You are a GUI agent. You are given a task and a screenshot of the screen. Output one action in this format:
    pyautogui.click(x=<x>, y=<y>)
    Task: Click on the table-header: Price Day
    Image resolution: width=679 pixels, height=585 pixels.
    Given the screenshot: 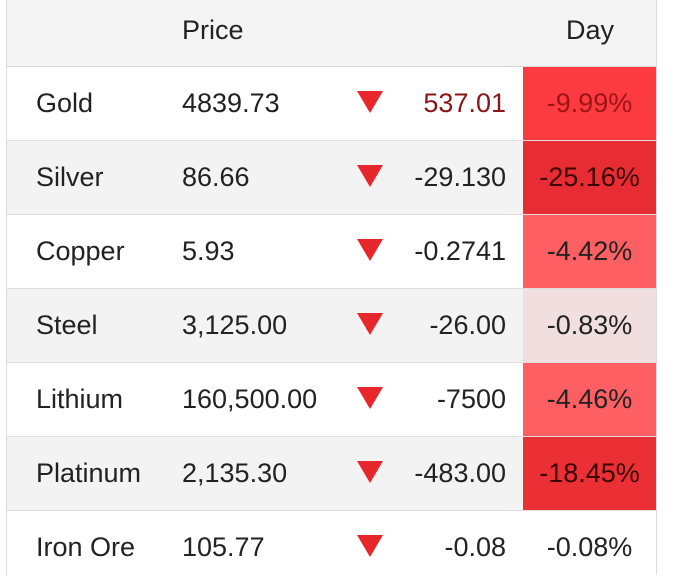 What is the action you would take?
    pyautogui.click(x=331, y=33)
    